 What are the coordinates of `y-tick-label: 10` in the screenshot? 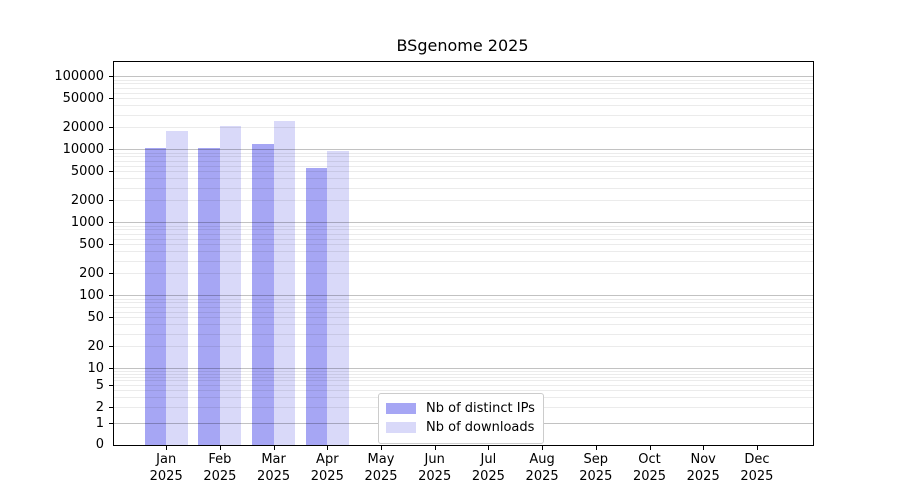 It's located at (95, 369).